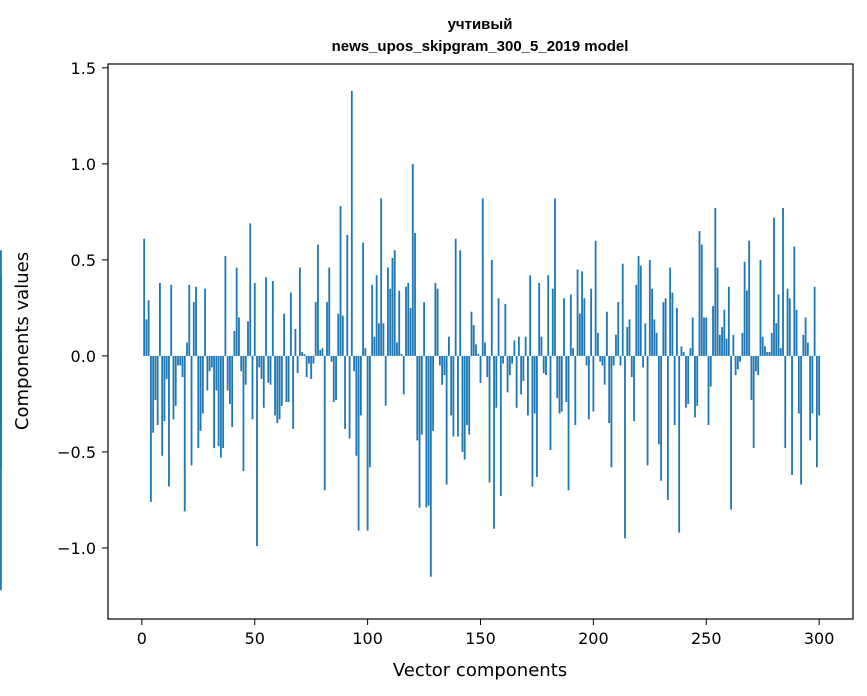  Describe the element at coordinates (82, 308) in the screenshot. I see `y-axis: −1.0 −0.5 0.0 0.5 1.0 1.5` at that location.